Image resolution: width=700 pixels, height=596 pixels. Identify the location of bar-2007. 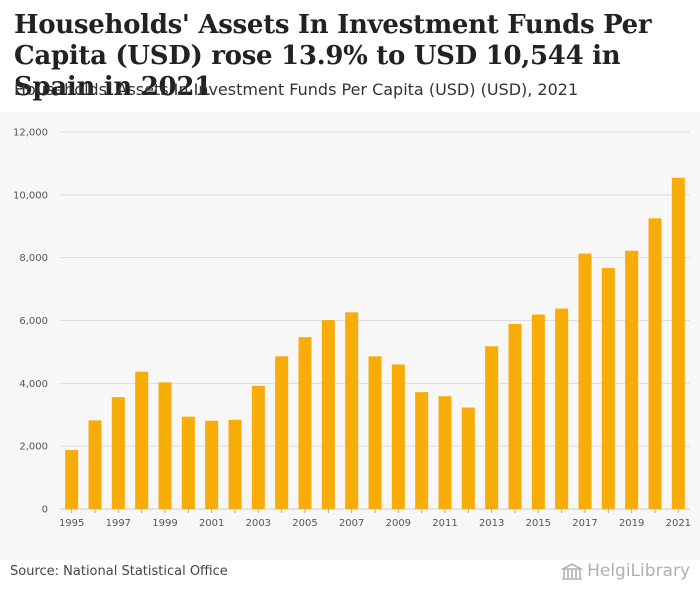
(352, 410).